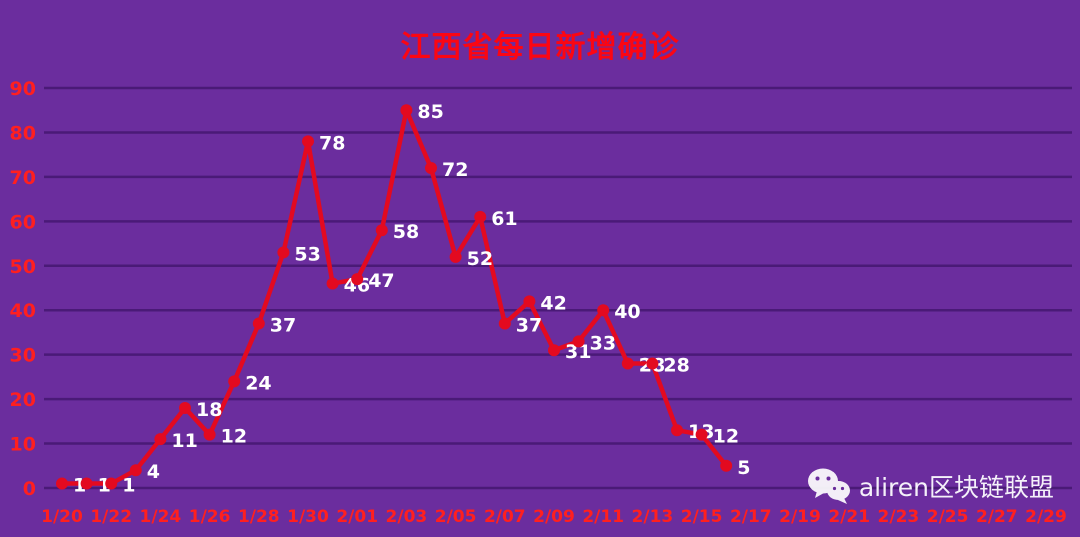 The image size is (1080, 537). Describe the element at coordinates (332, 143) in the screenshot. I see `data-point-label: 78` at that location.